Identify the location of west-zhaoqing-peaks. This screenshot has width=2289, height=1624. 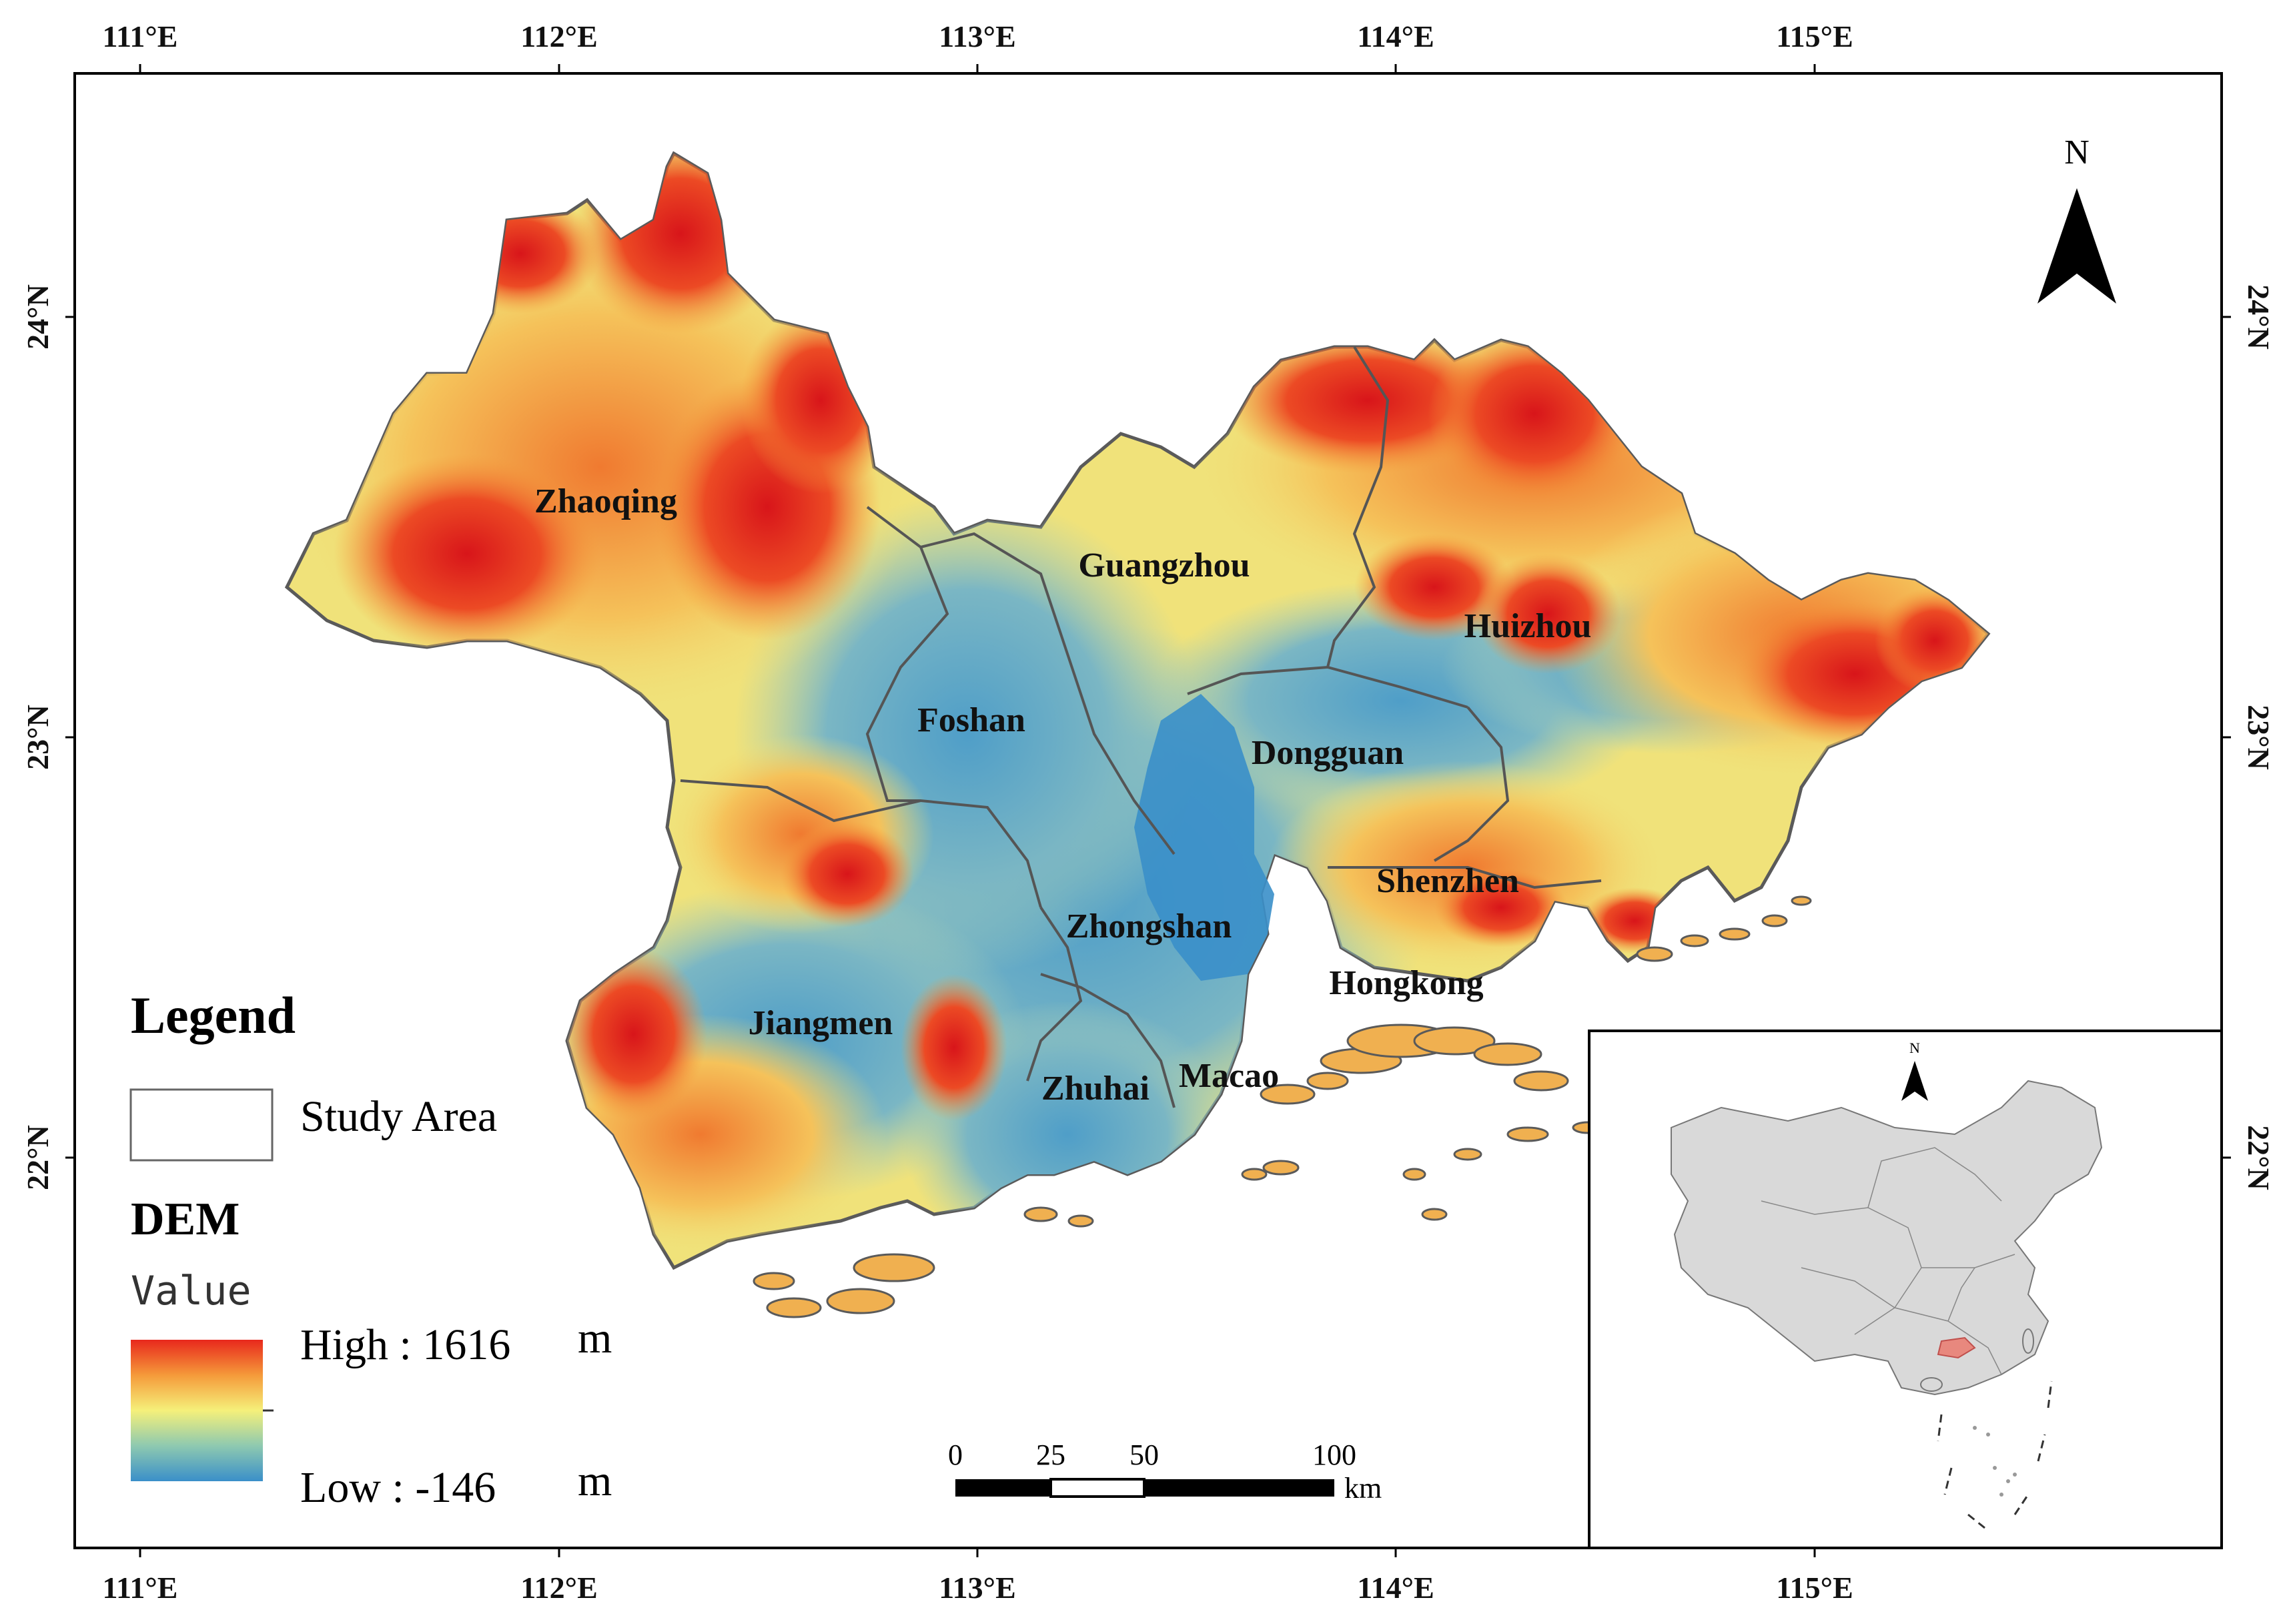
(467, 554).